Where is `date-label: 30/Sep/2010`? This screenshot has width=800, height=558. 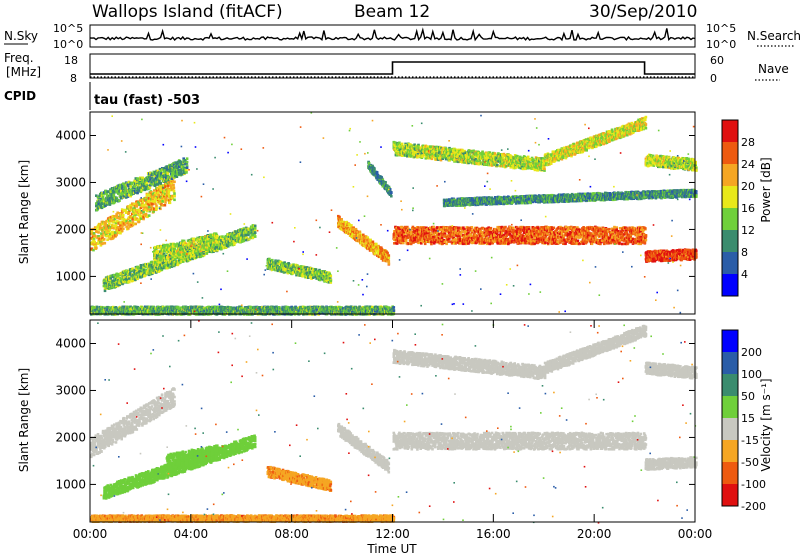
date-label: 30/Sep/2010 is located at coordinates (643, 12).